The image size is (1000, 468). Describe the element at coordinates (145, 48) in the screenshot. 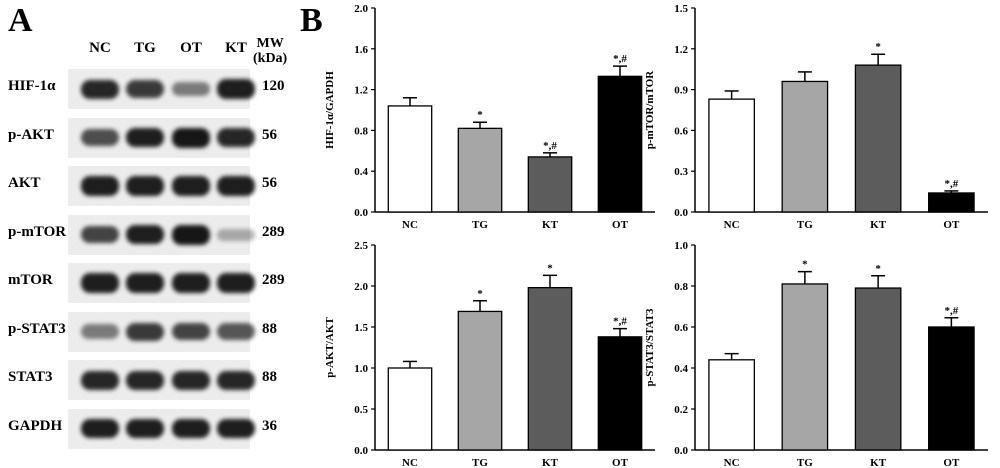

I see `lane-label-tg: TG` at that location.